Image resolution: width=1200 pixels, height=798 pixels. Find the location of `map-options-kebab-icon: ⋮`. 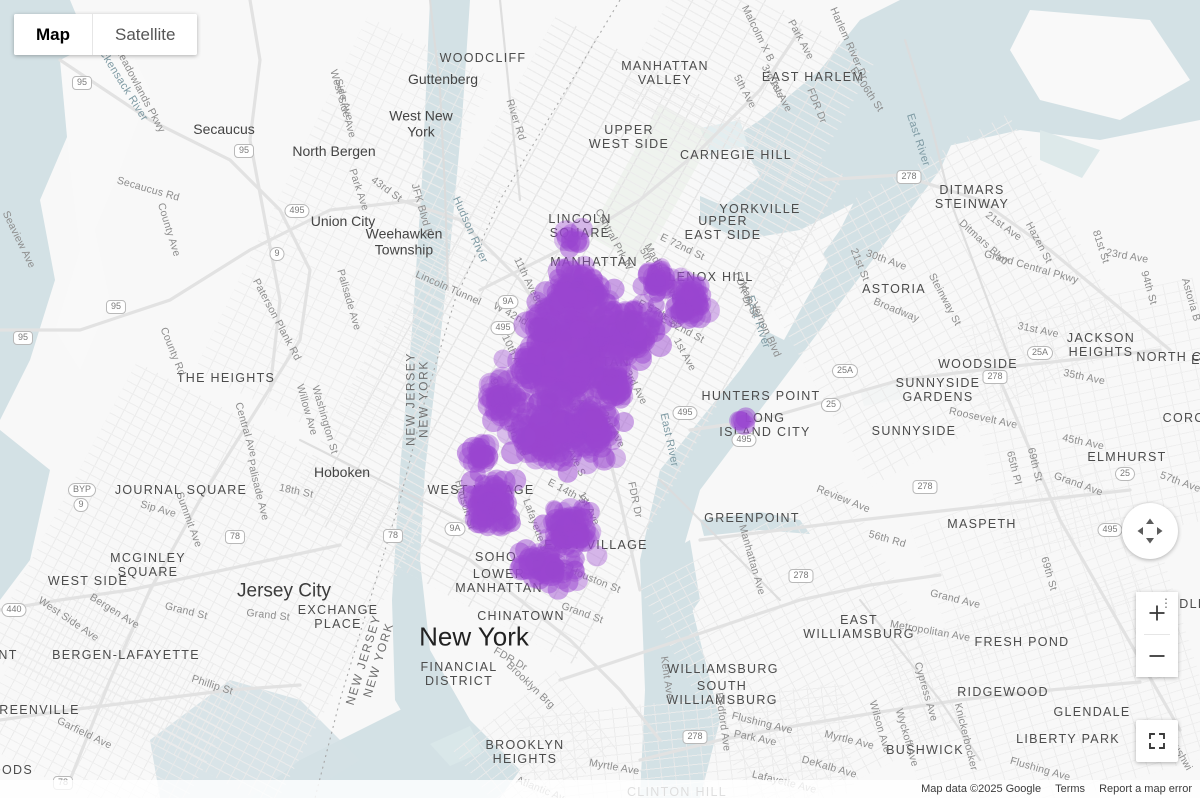

map-options-kebab-icon: ⋮ is located at coordinates (1166, 603).